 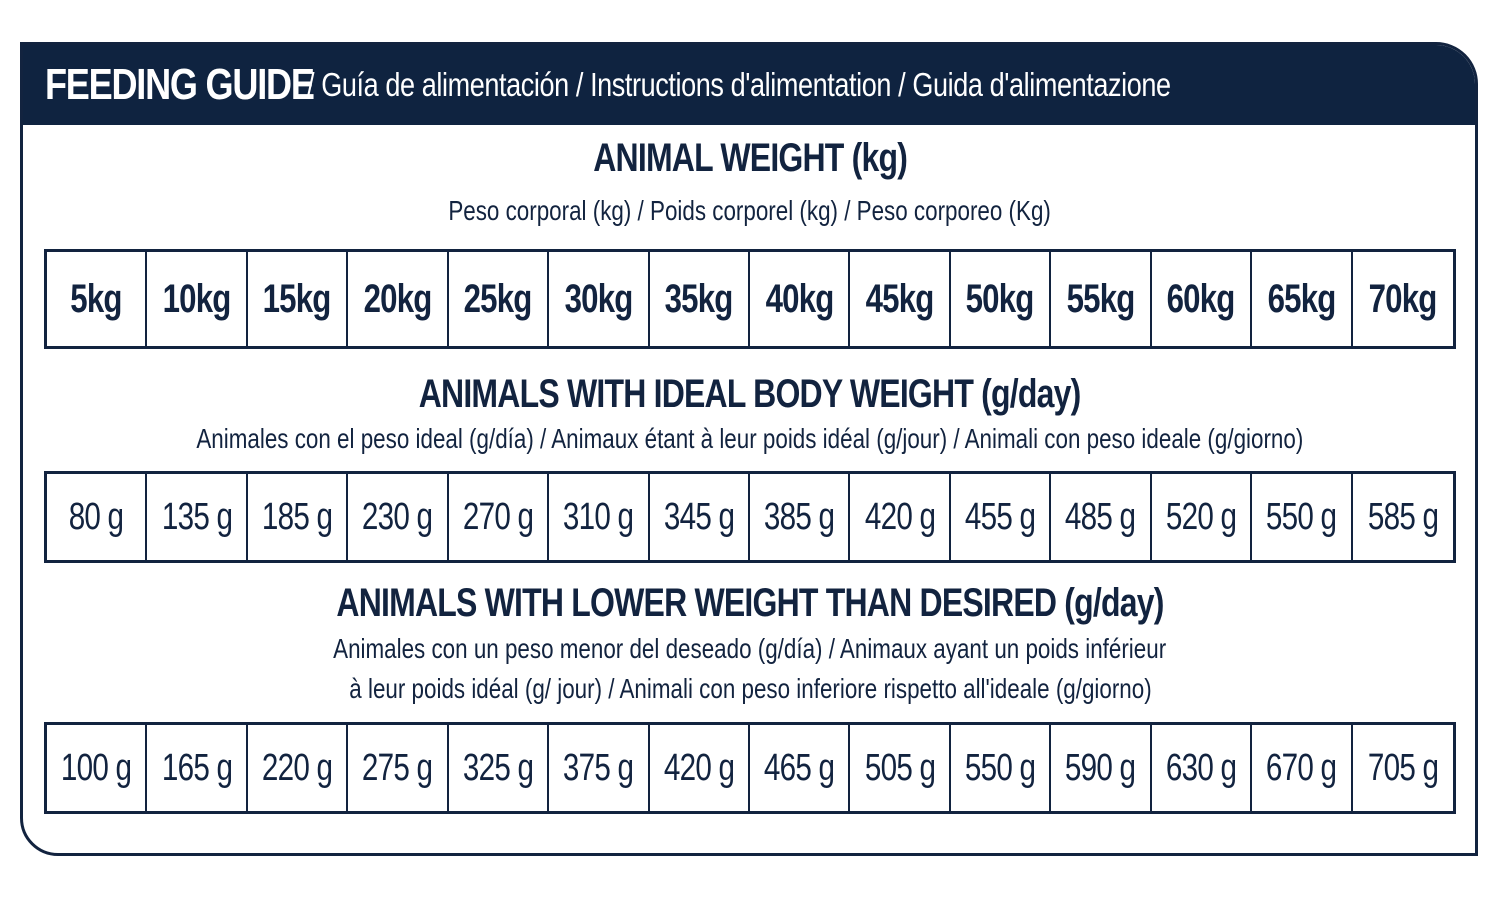 What do you see at coordinates (398, 517) in the screenshot?
I see `table-cell: 230 g` at bounding box center [398, 517].